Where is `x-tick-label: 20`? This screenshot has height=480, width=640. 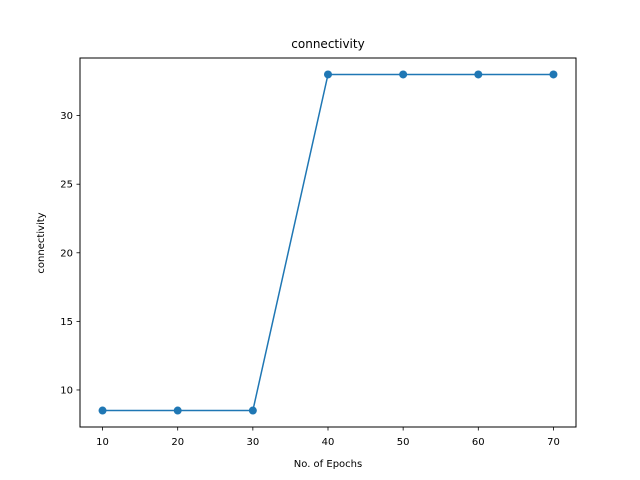 x-tick-label: 20 is located at coordinates (177, 442).